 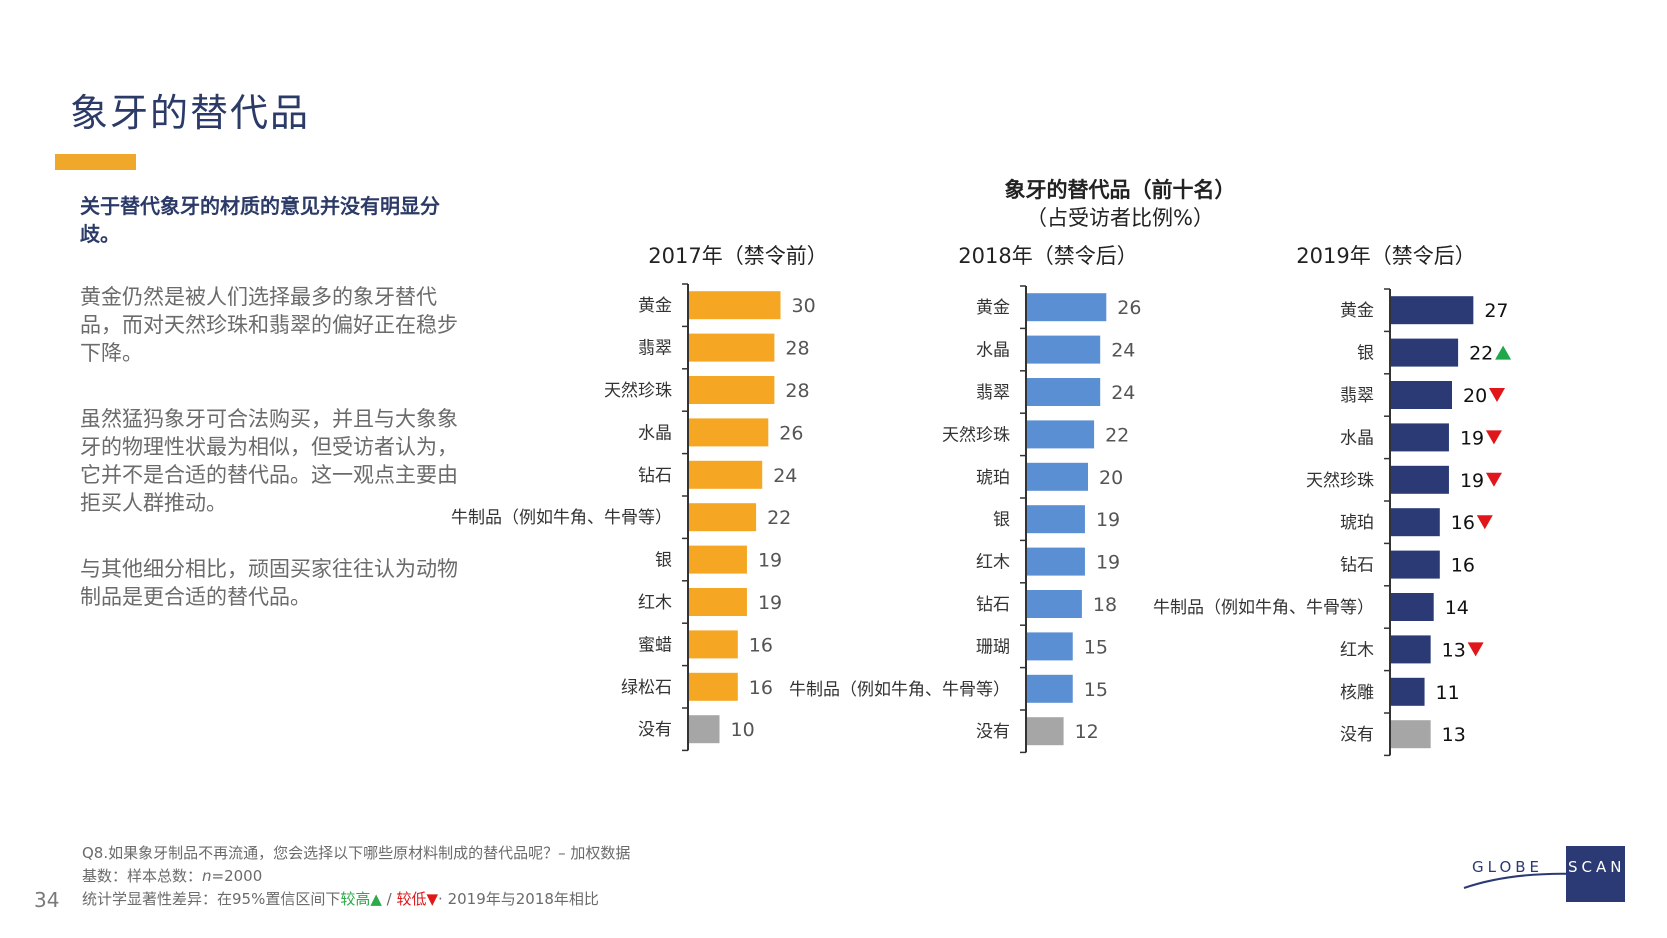 What do you see at coordinates (1503, 352) in the screenshot?
I see `significance-up-icon` at bounding box center [1503, 352].